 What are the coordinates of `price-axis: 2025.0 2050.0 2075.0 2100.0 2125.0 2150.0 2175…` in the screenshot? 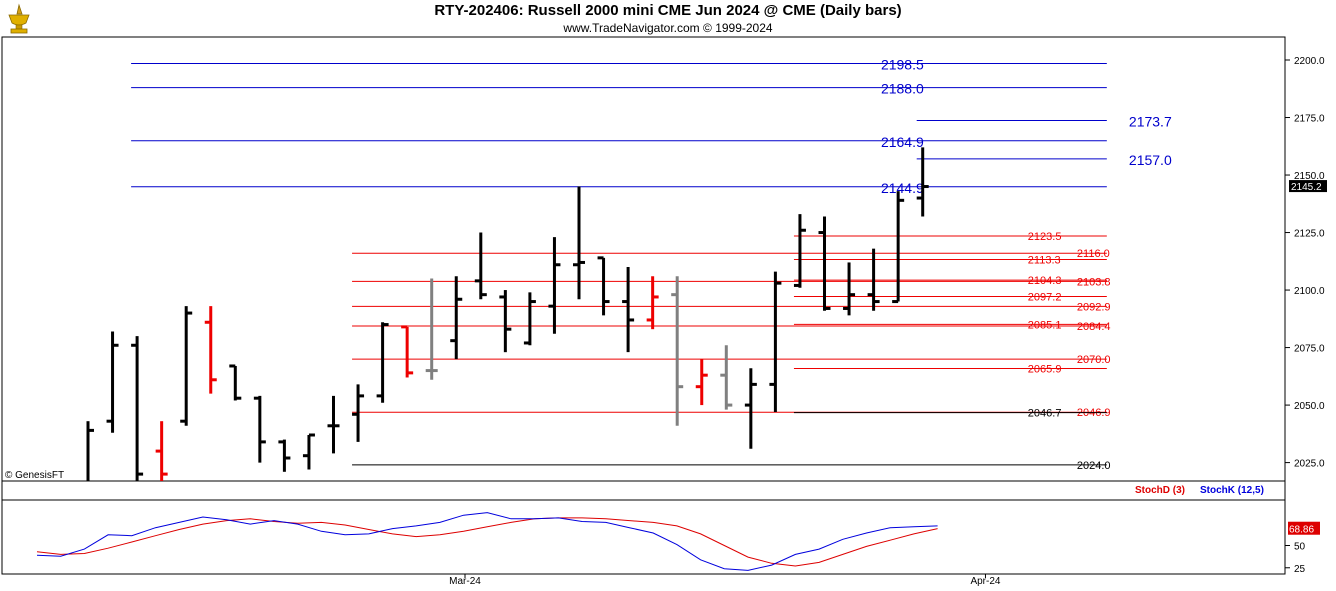 It's located at (1306, 263).